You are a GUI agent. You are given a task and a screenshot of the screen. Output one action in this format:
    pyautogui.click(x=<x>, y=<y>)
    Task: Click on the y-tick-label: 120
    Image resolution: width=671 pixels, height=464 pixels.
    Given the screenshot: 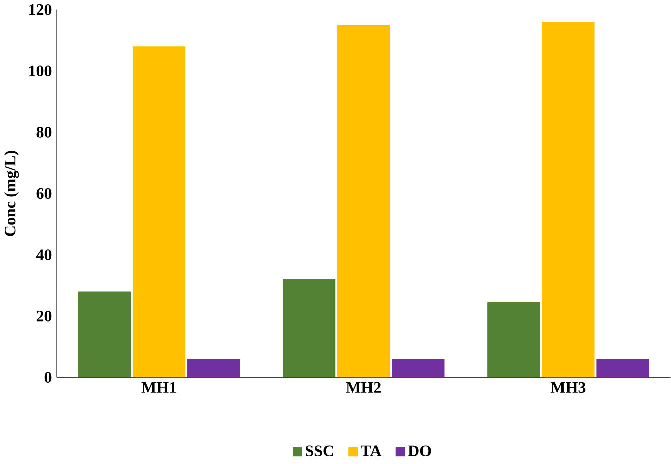 What is the action you would take?
    pyautogui.click(x=41, y=10)
    